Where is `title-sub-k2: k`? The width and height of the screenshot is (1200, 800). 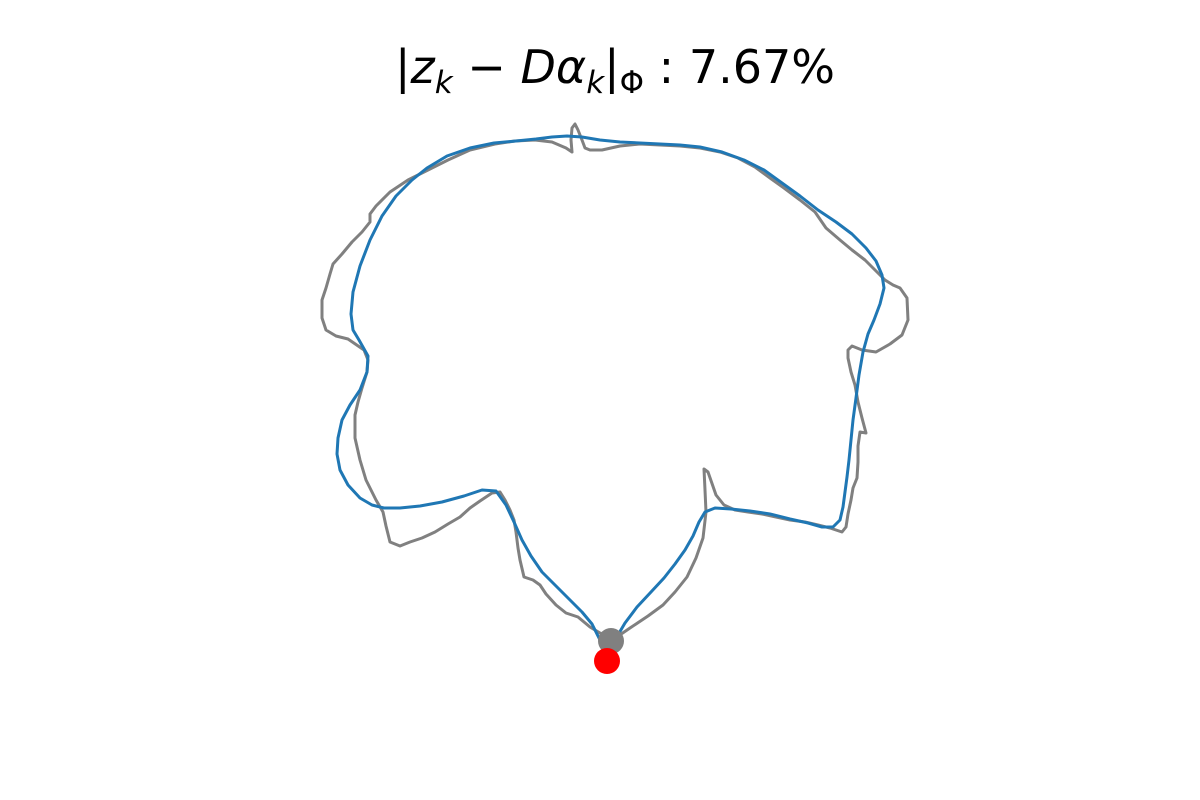
title-sub-k2: k is located at coordinates (595, 83).